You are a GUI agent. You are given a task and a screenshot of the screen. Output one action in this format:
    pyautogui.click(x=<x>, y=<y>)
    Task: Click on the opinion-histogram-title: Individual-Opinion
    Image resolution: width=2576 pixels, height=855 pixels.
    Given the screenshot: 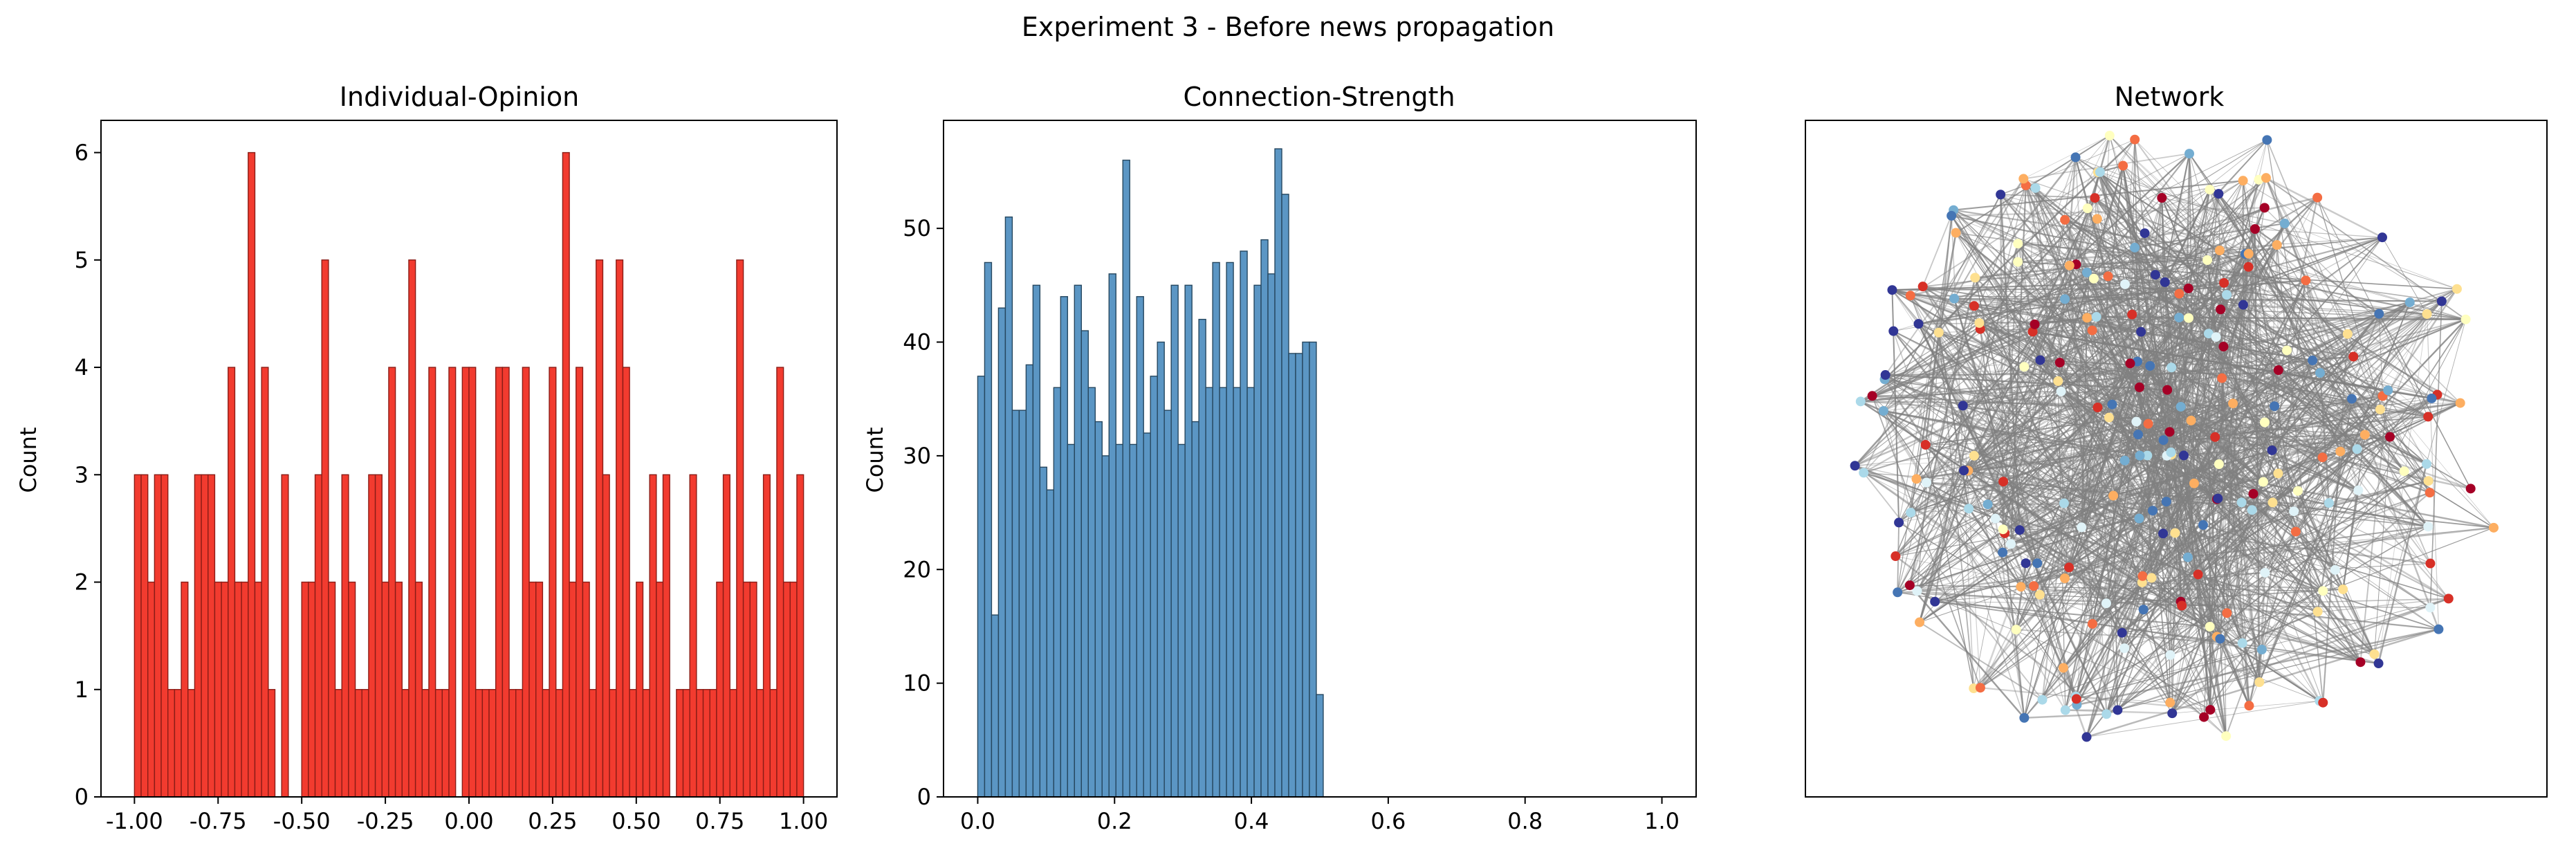 What is the action you would take?
    pyautogui.click(x=459, y=97)
    